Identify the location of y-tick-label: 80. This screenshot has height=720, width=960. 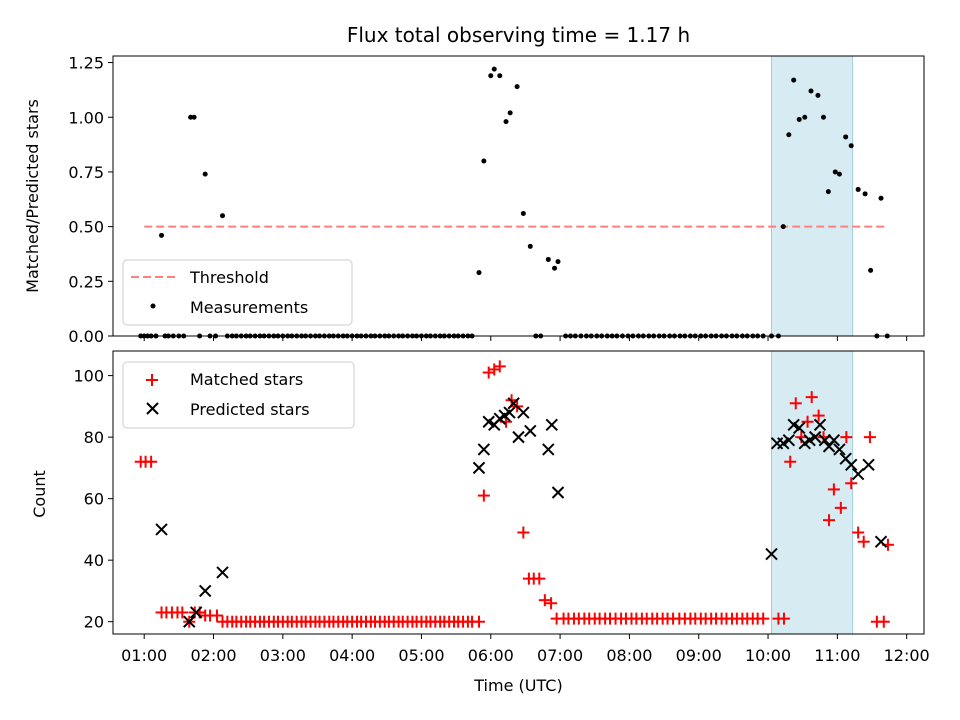
(94, 437).